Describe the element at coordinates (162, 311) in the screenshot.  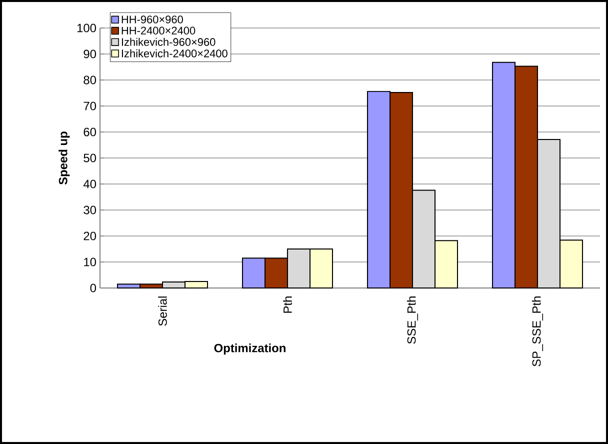
I see `x-tick-label: Serial` at that location.